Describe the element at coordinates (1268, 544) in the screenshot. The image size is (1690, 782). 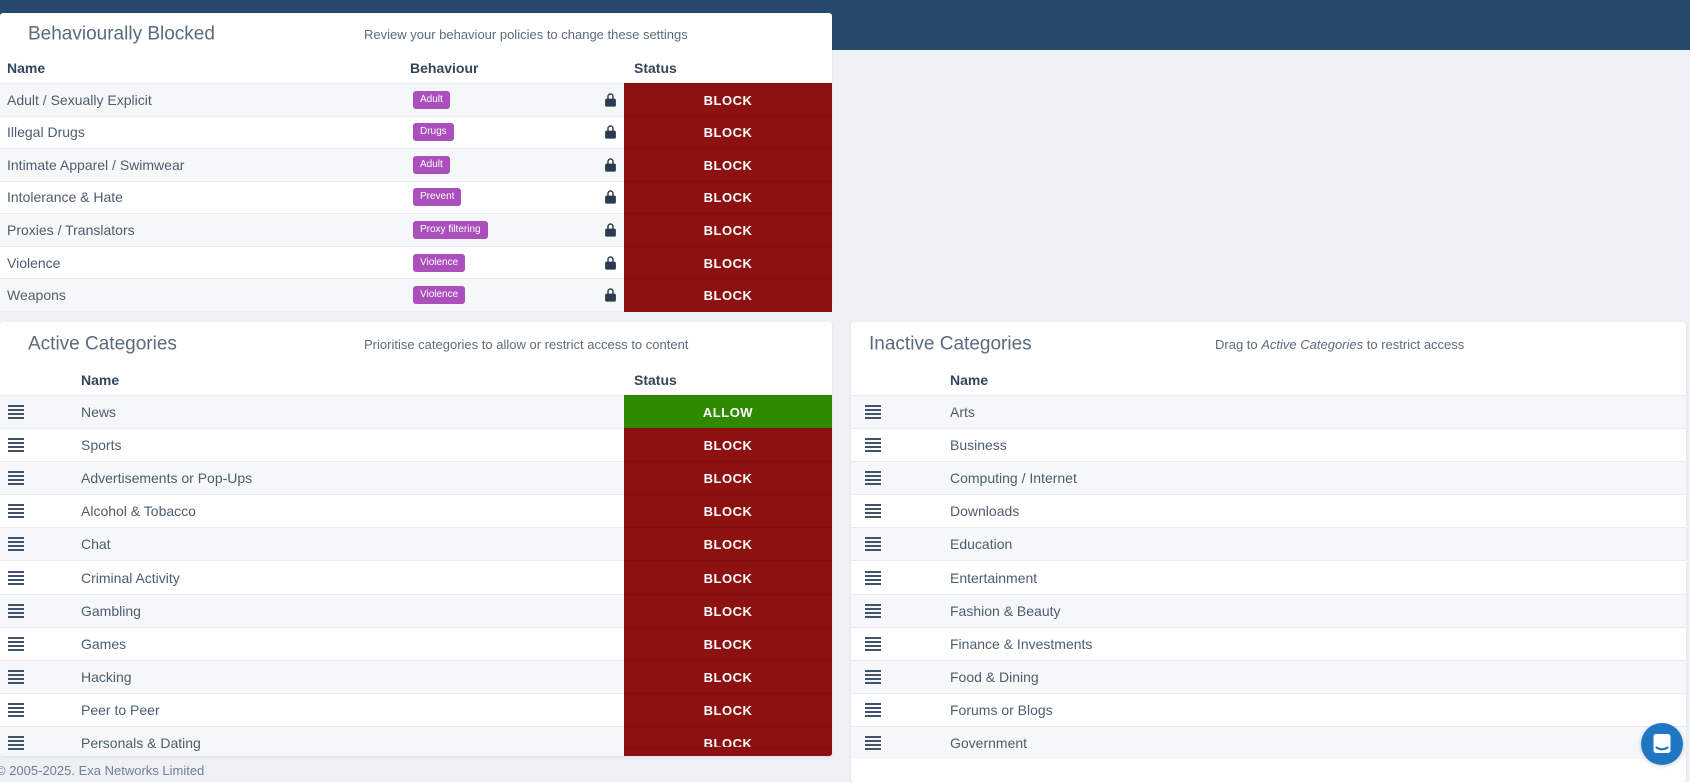
I see `inactive-category-row: Education` at that location.